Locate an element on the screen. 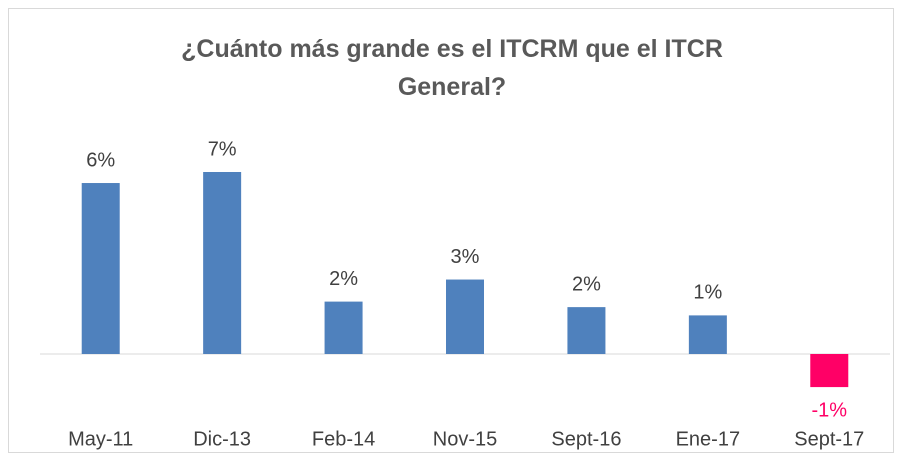 The image size is (905, 461). data-label: -1% is located at coordinates (829, 410).